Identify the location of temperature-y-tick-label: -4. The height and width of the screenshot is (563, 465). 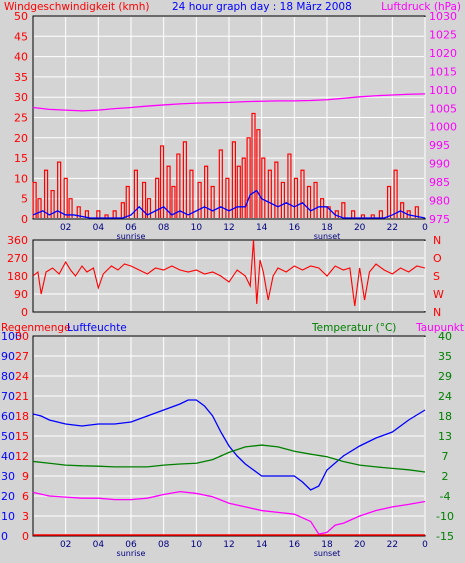
(445, 496).